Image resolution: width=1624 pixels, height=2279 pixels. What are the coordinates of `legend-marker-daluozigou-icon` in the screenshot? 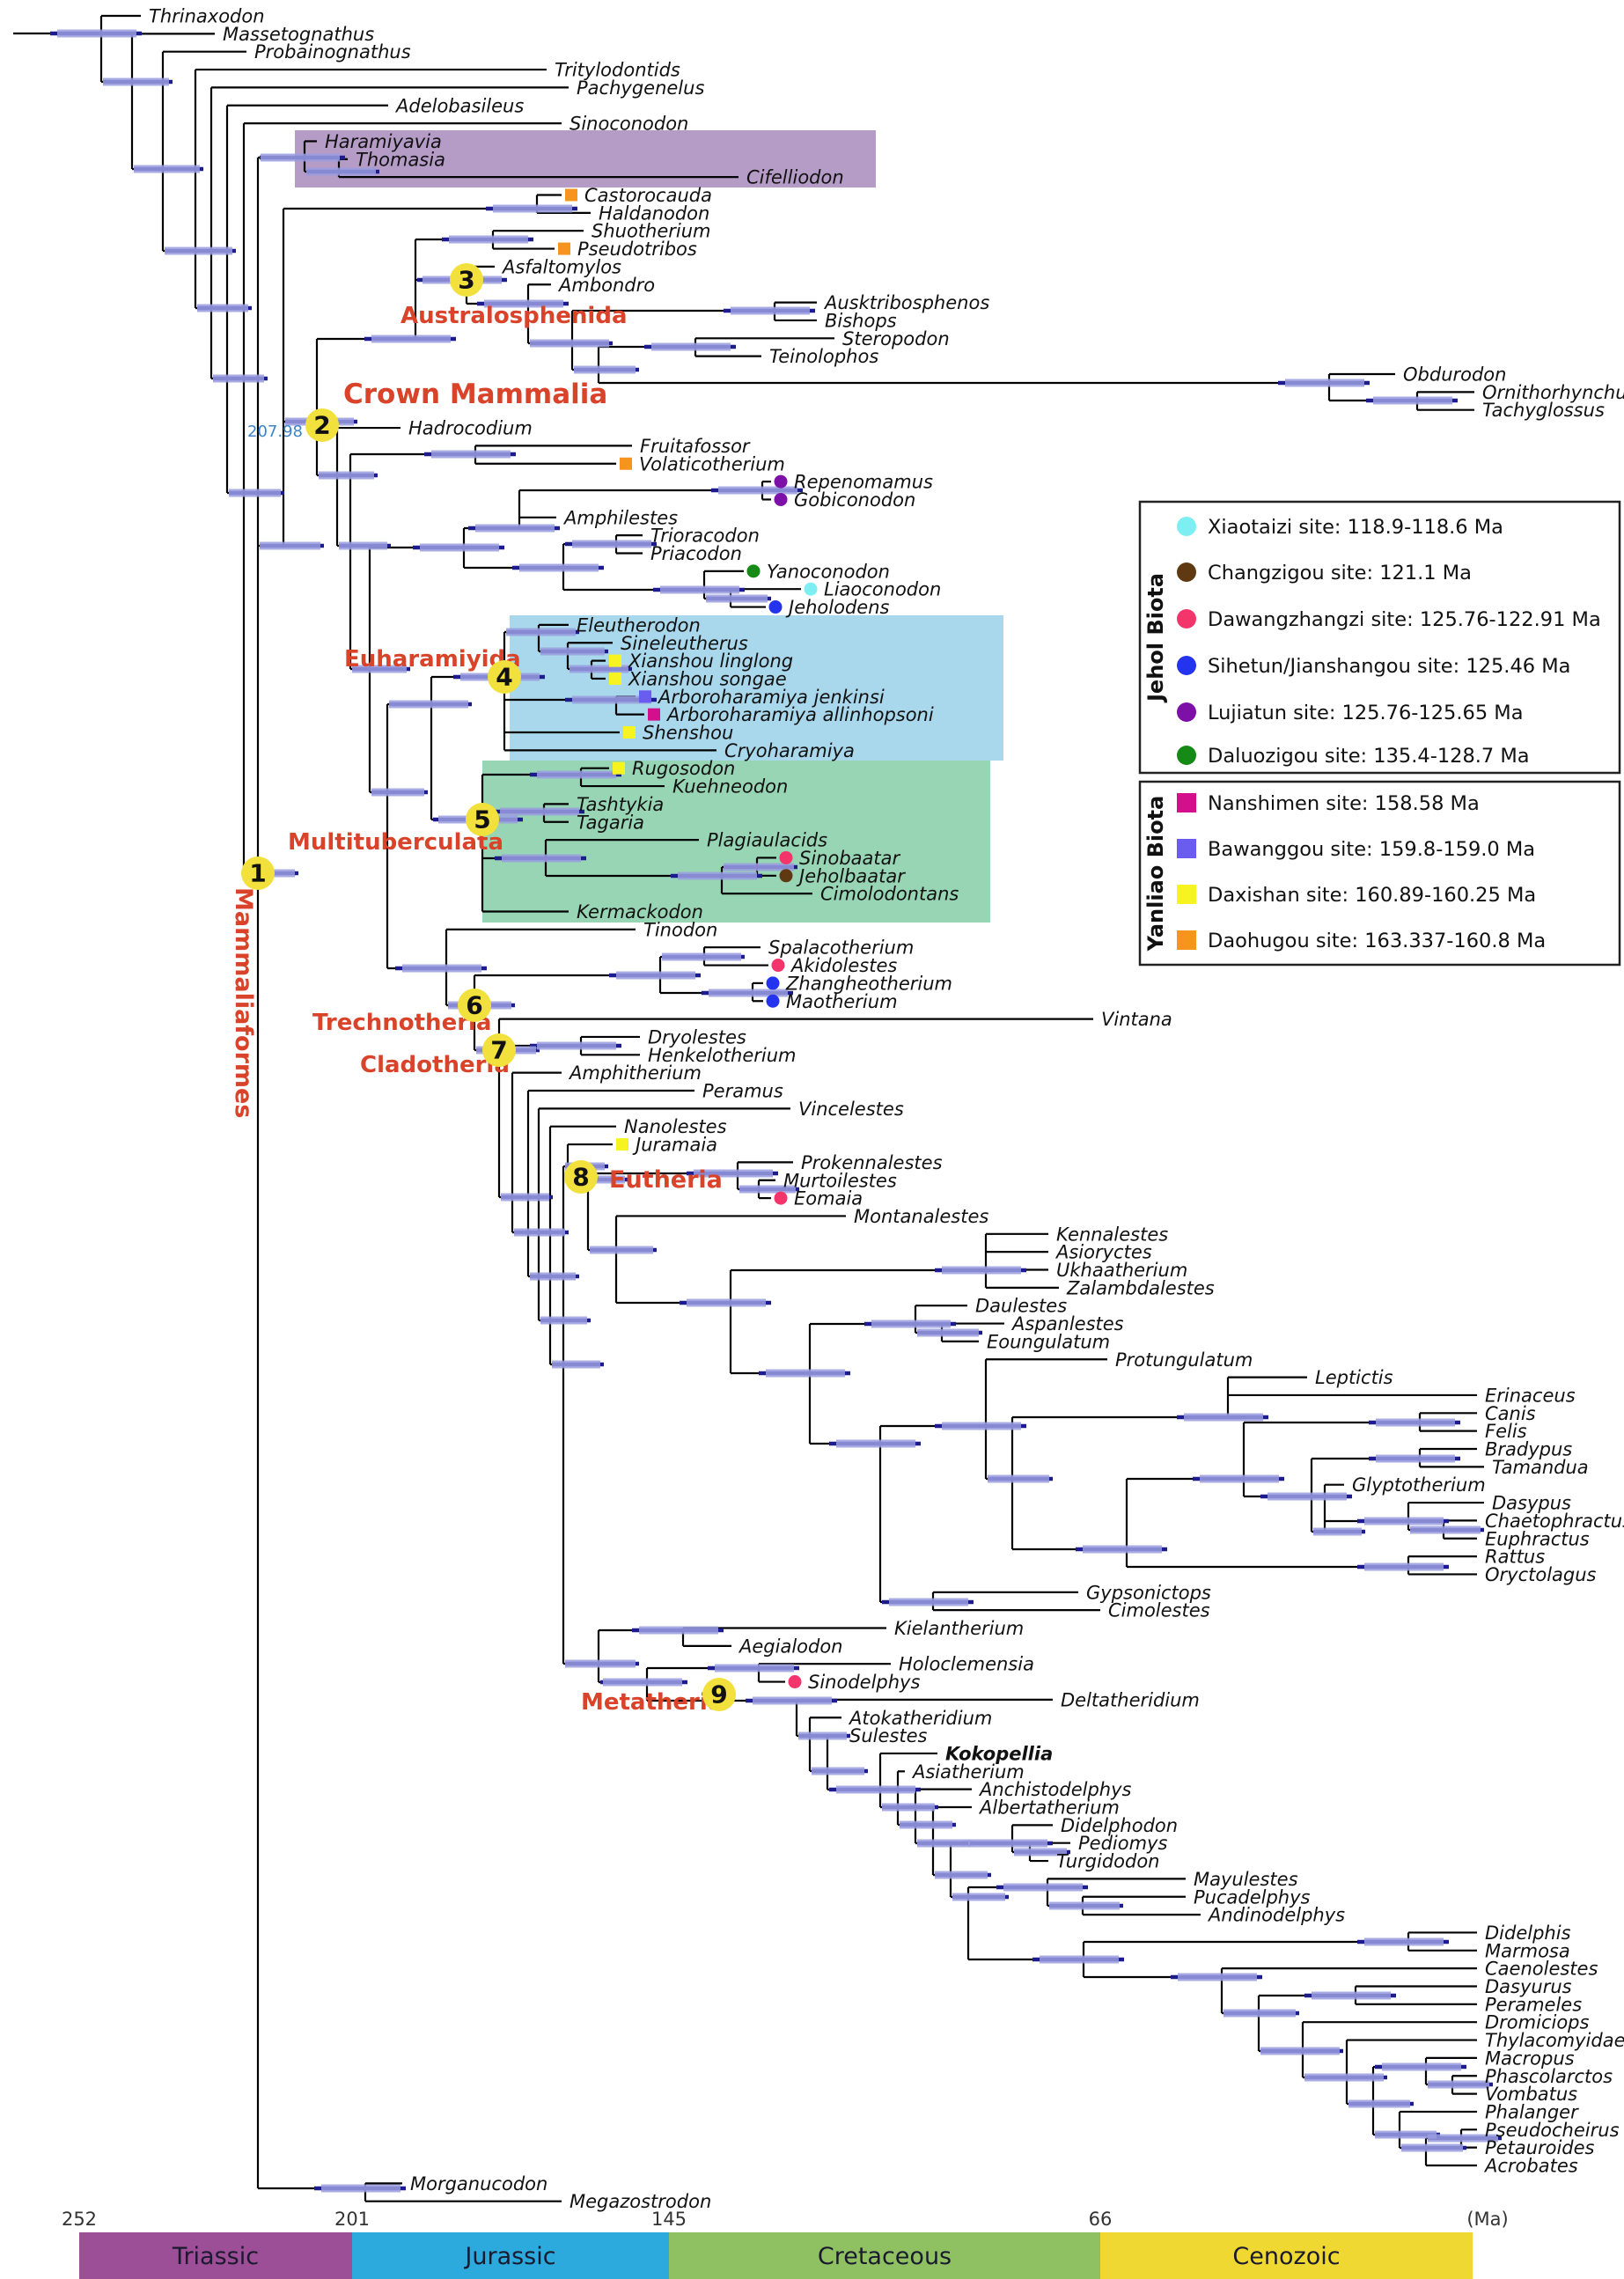 It's located at (1186, 755).